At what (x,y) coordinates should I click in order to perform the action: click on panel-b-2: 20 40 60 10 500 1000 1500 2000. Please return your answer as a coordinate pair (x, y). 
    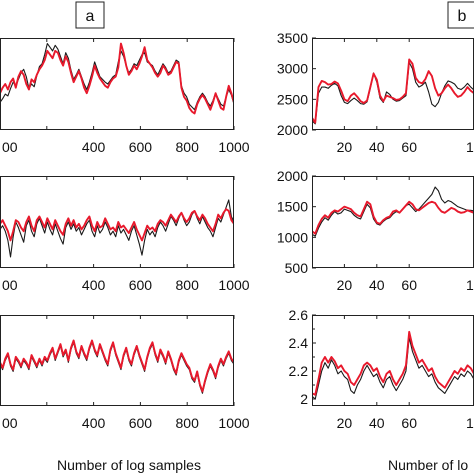
    Looking at the image, I should click on (375, 230).